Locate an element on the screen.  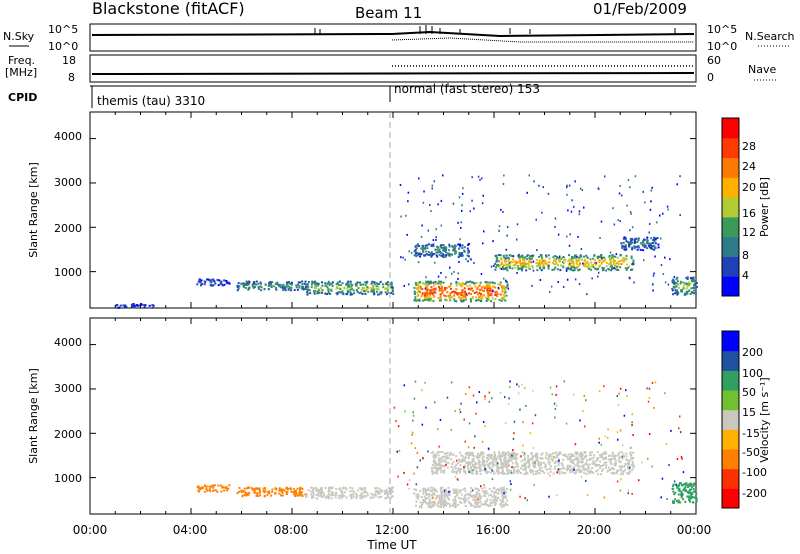
search-right-label: N.Search is located at coordinates (770, 36).